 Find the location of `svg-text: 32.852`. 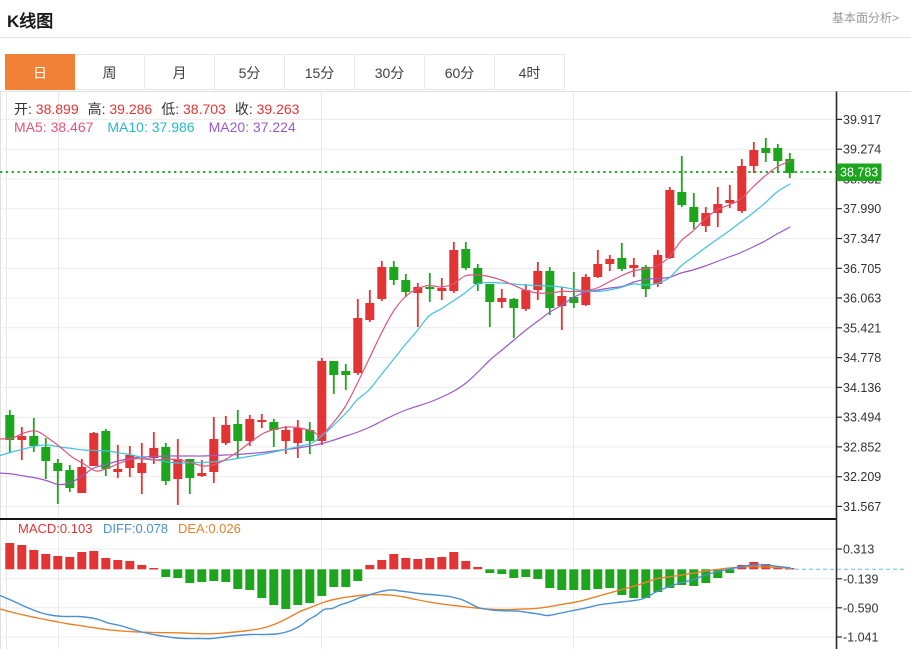

svg-text: 32.852 is located at coordinates (862, 447).